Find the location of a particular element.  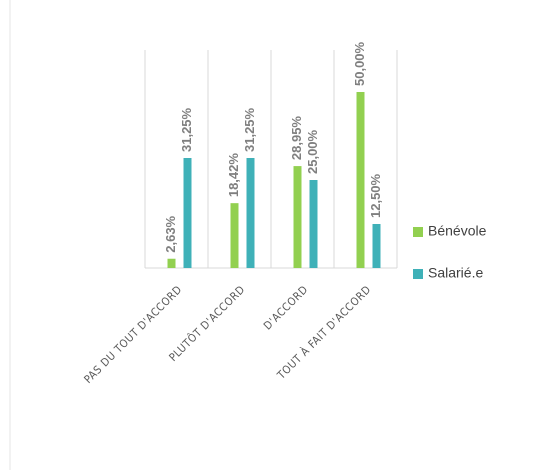

data-label: 50,00% is located at coordinates (359, 63).